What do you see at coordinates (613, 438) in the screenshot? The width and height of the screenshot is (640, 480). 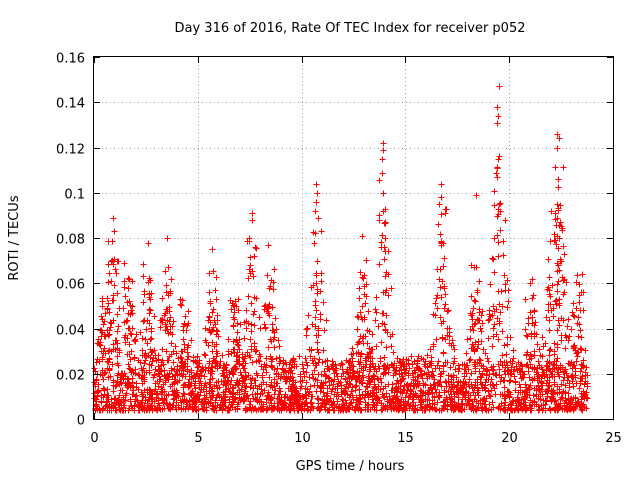 I see `x-tick-label: 25` at bounding box center [613, 438].